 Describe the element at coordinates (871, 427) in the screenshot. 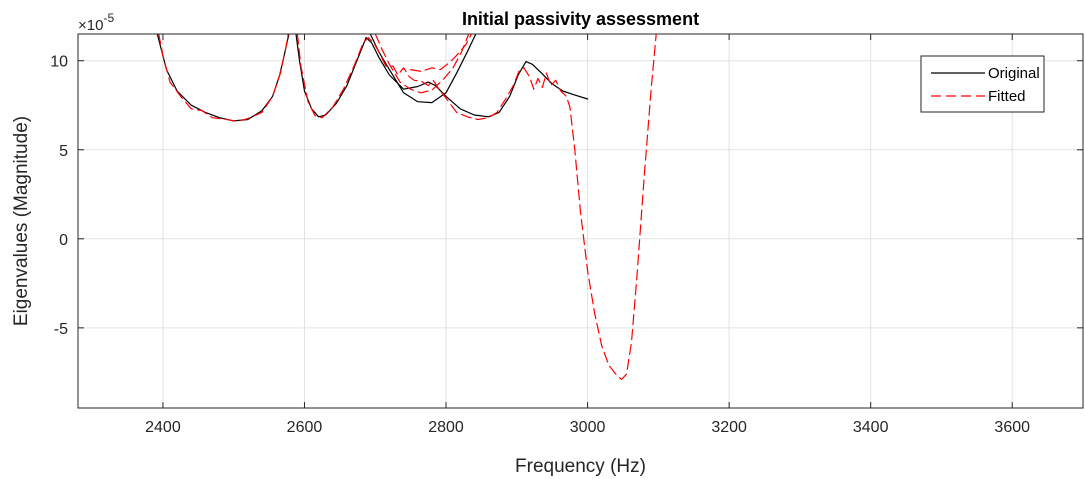

I see `x-tick-label: 3400` at that location.